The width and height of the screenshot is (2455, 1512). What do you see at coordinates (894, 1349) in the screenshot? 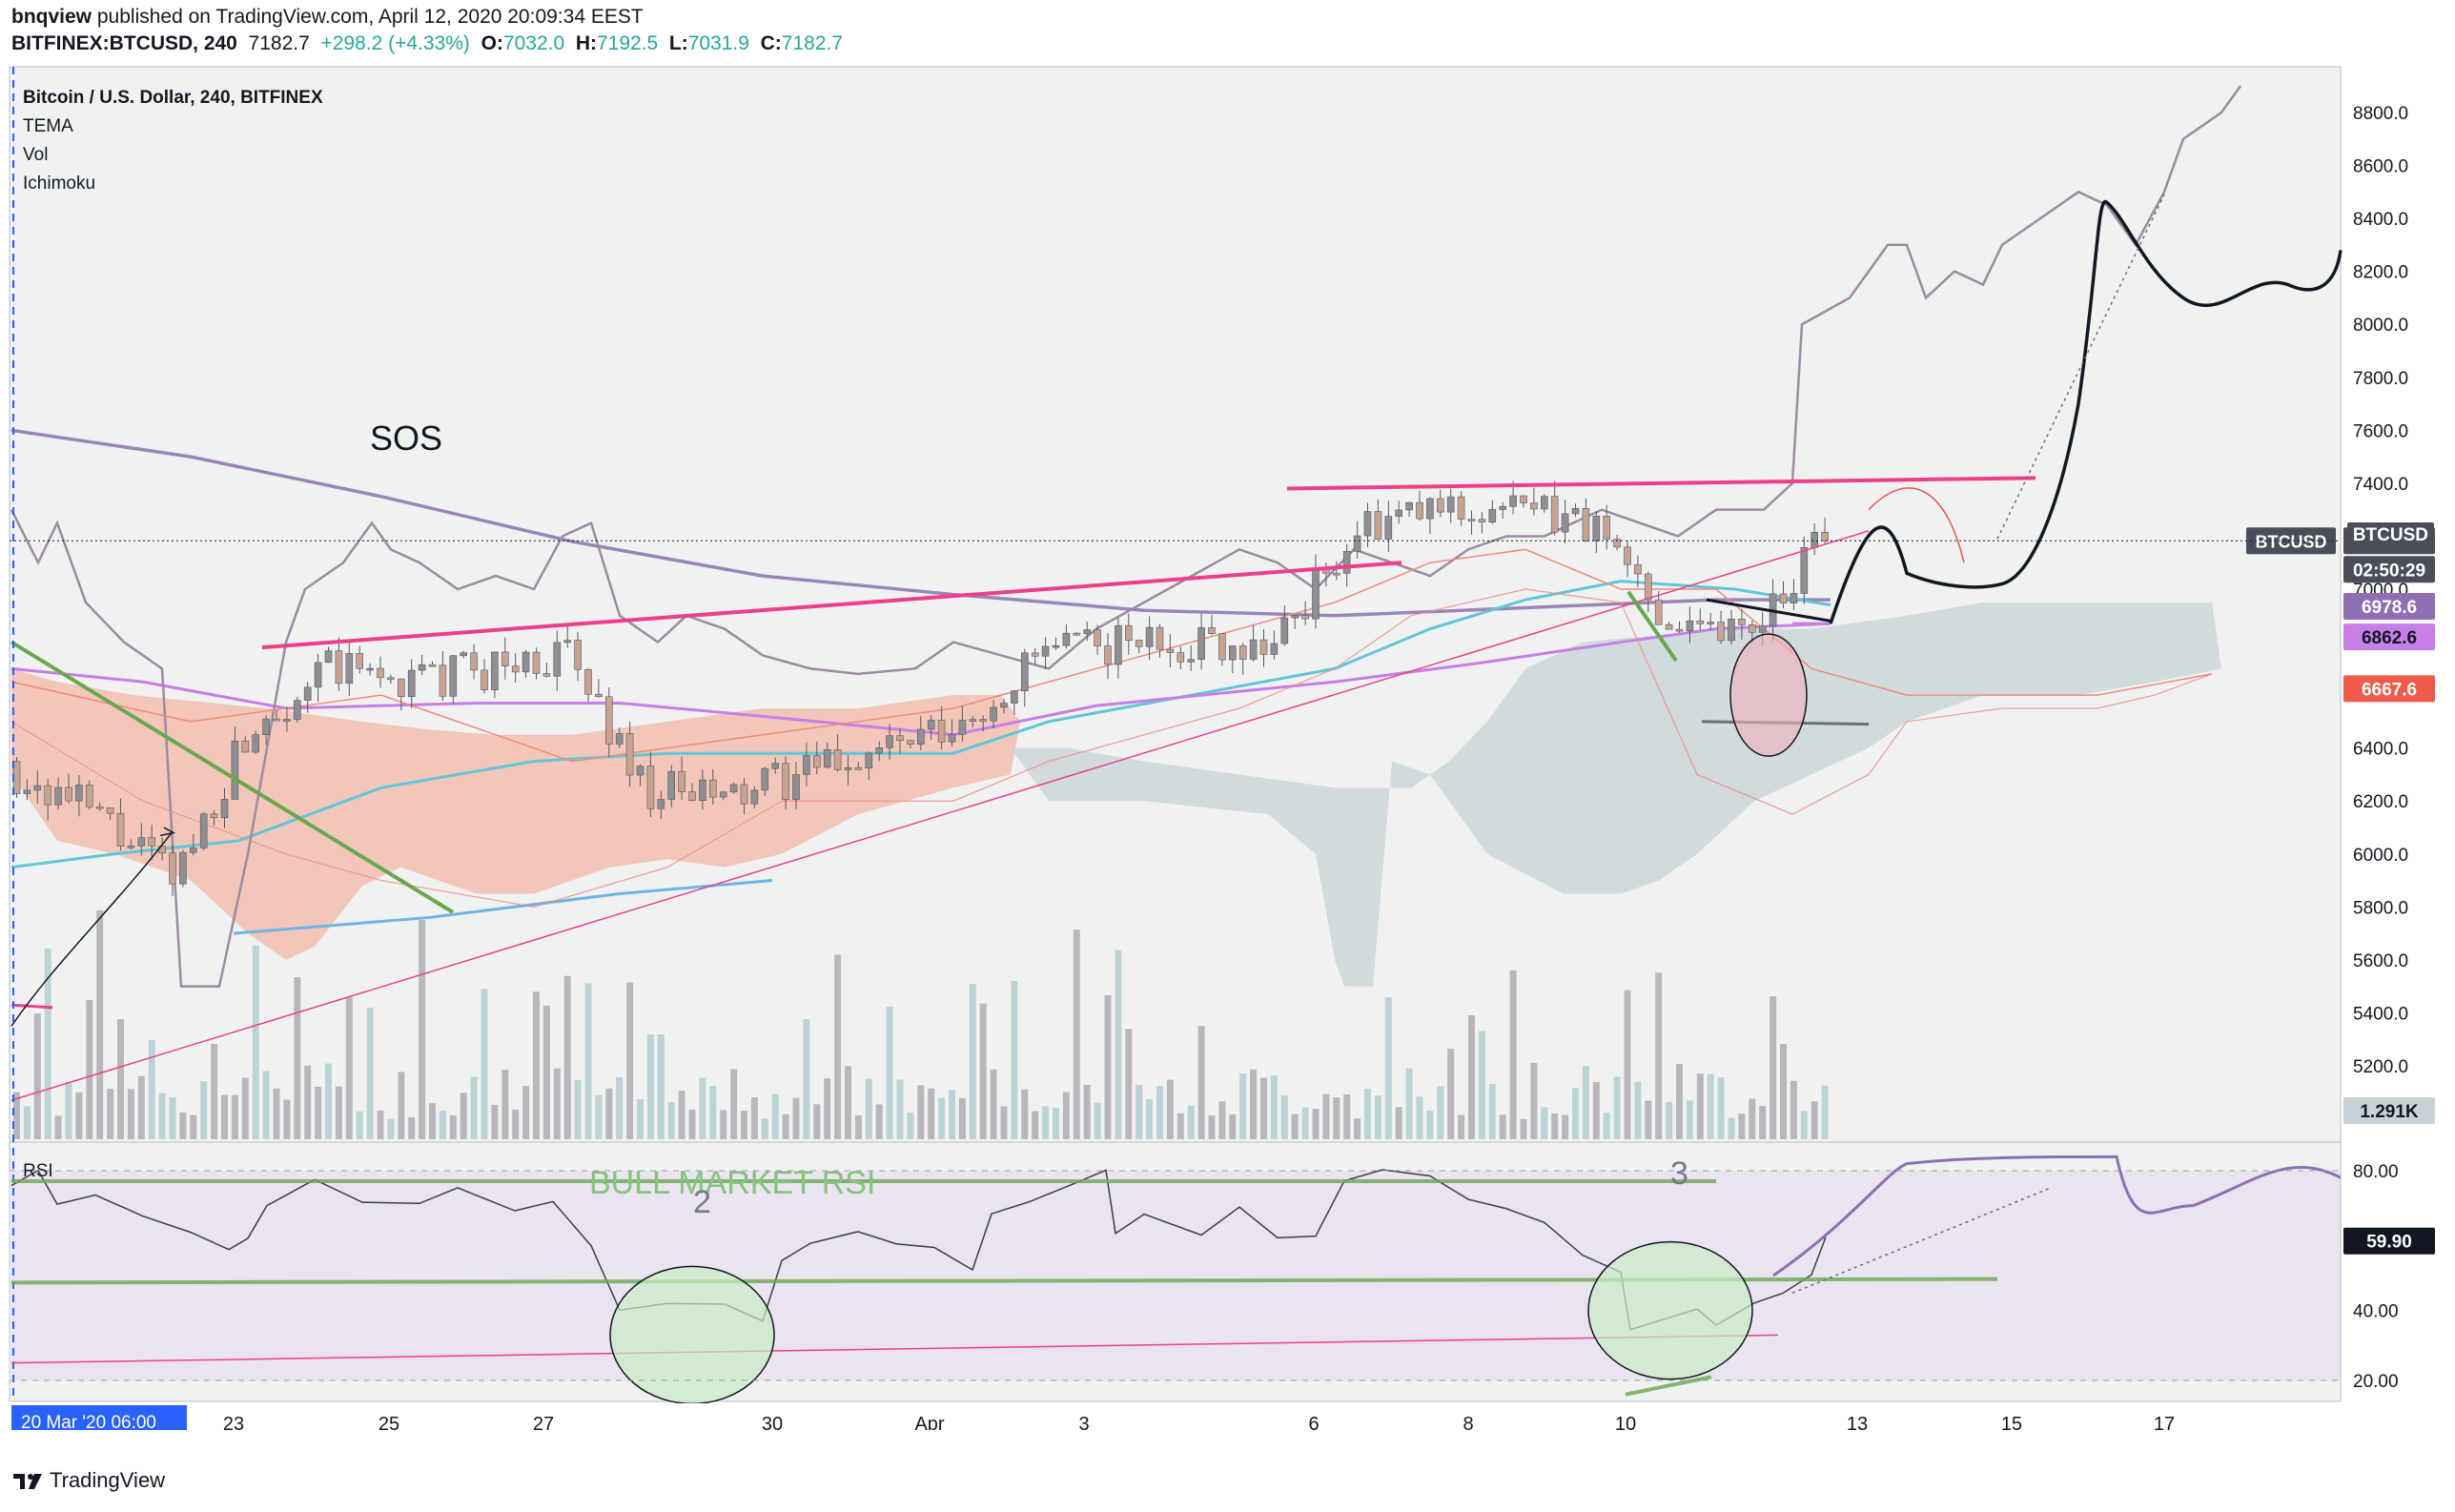
I see `rsi-pink-trendline` at bounding box center [894, 1349].